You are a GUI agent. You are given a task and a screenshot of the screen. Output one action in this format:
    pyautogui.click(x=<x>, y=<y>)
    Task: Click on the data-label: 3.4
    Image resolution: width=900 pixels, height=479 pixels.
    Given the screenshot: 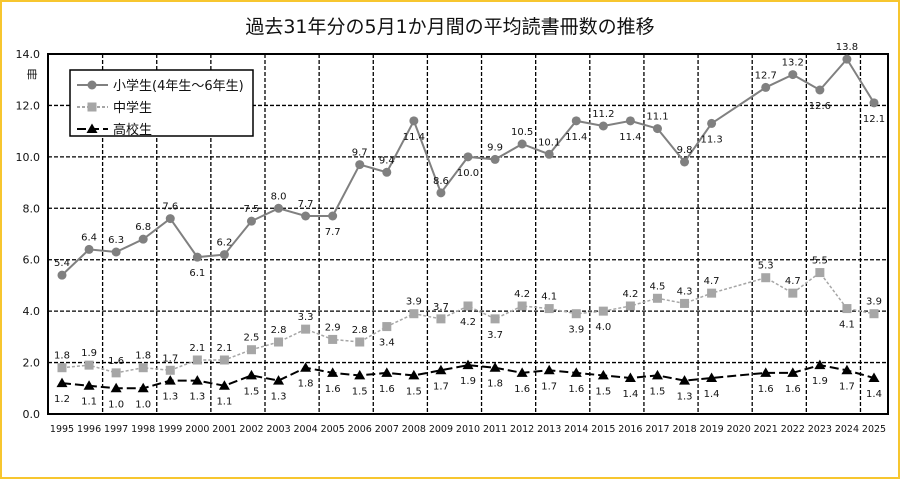 What is the action you would take?
    pyautogui.click(x=387, y=343)
    